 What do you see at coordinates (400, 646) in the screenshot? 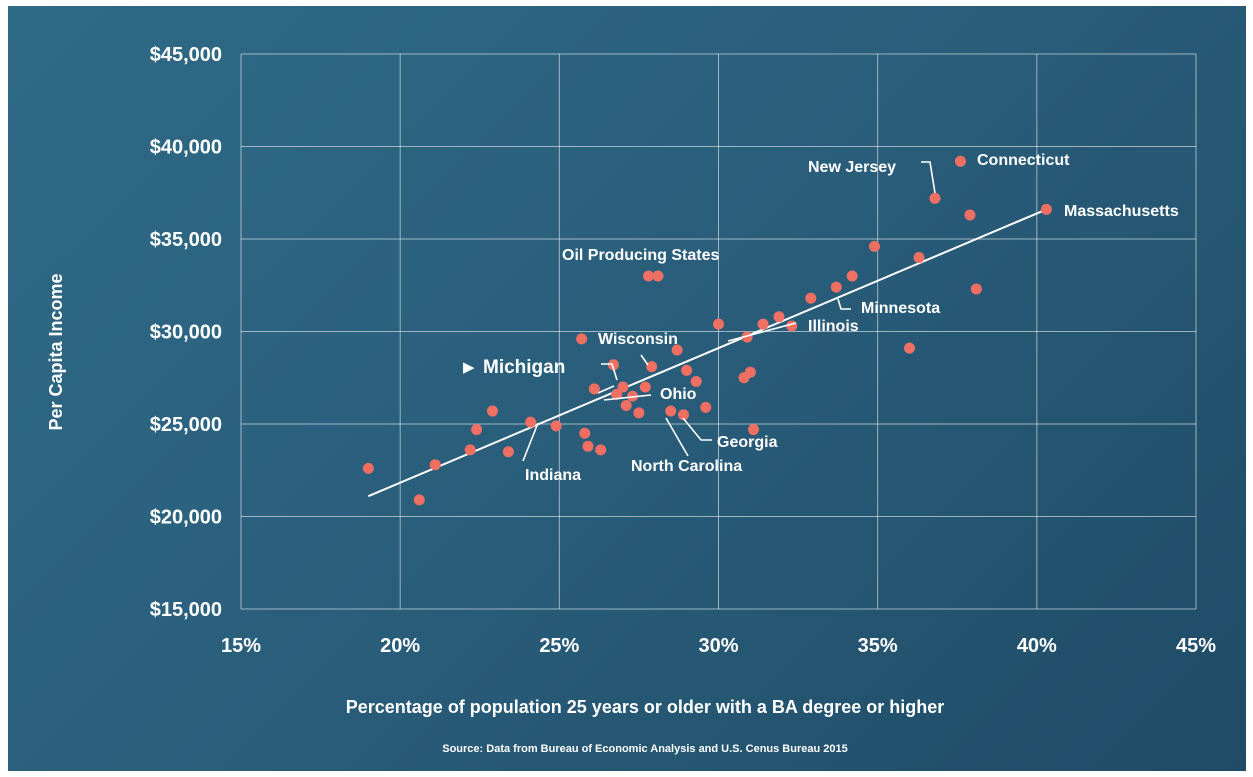
I see `x-tick-label: 20%` at bounding box center [400, 646].